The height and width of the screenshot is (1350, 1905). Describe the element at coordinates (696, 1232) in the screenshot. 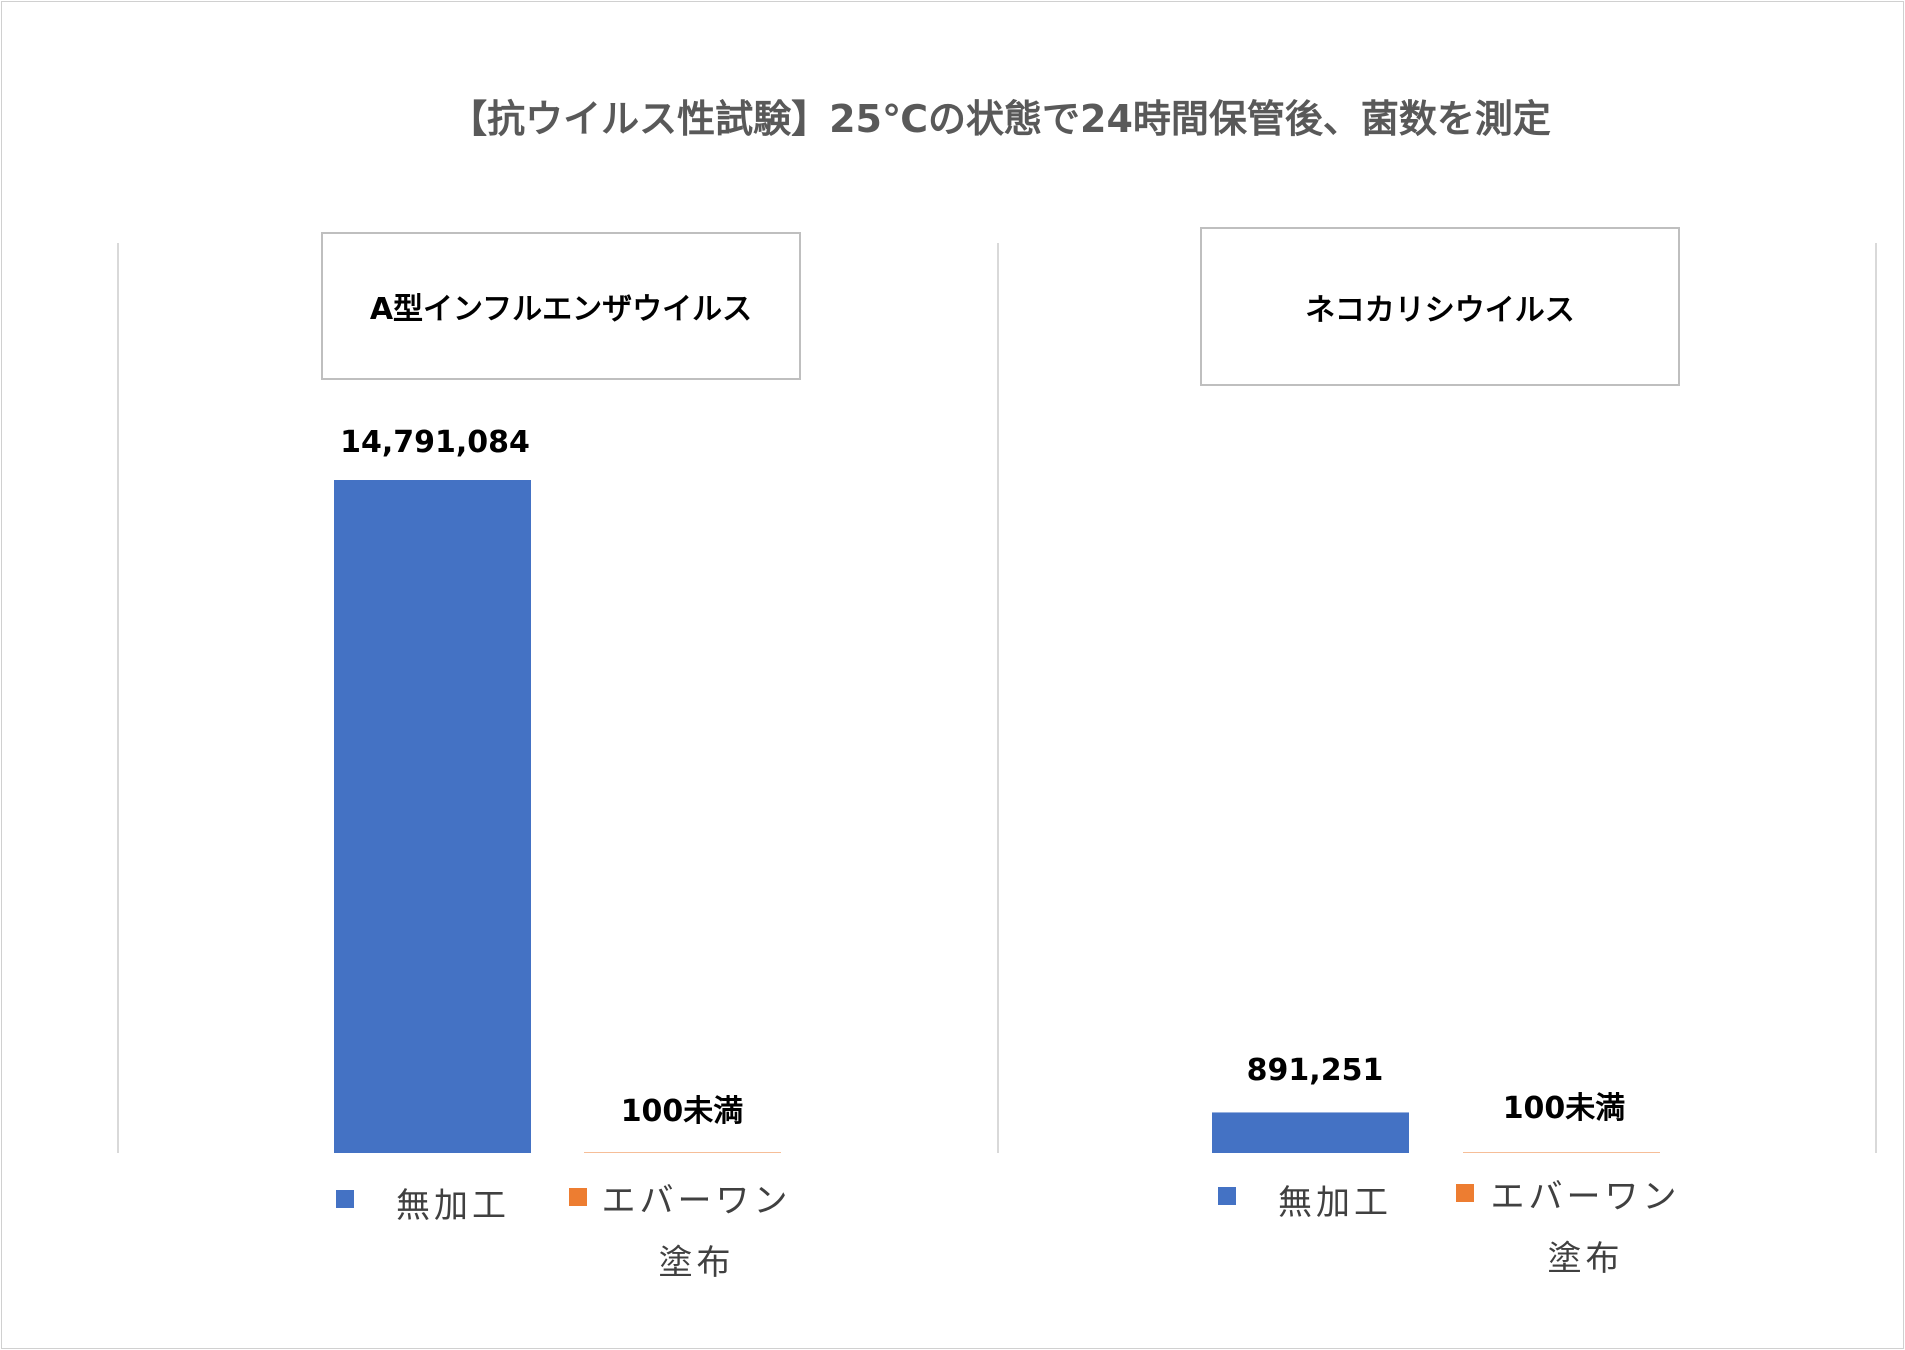

I see `panel-0-legend-label-1: エバーワン塗布` at that location.